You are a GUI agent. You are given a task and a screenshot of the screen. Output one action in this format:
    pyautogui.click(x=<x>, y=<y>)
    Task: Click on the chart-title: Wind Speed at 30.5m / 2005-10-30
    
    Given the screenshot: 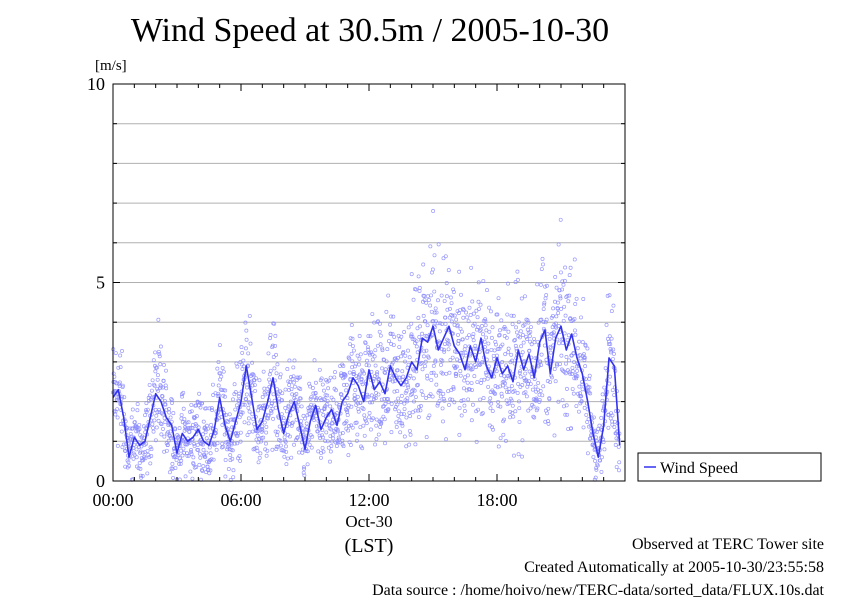 What is the action you would take?
    pyautogui.click(x=370, y=30)
    